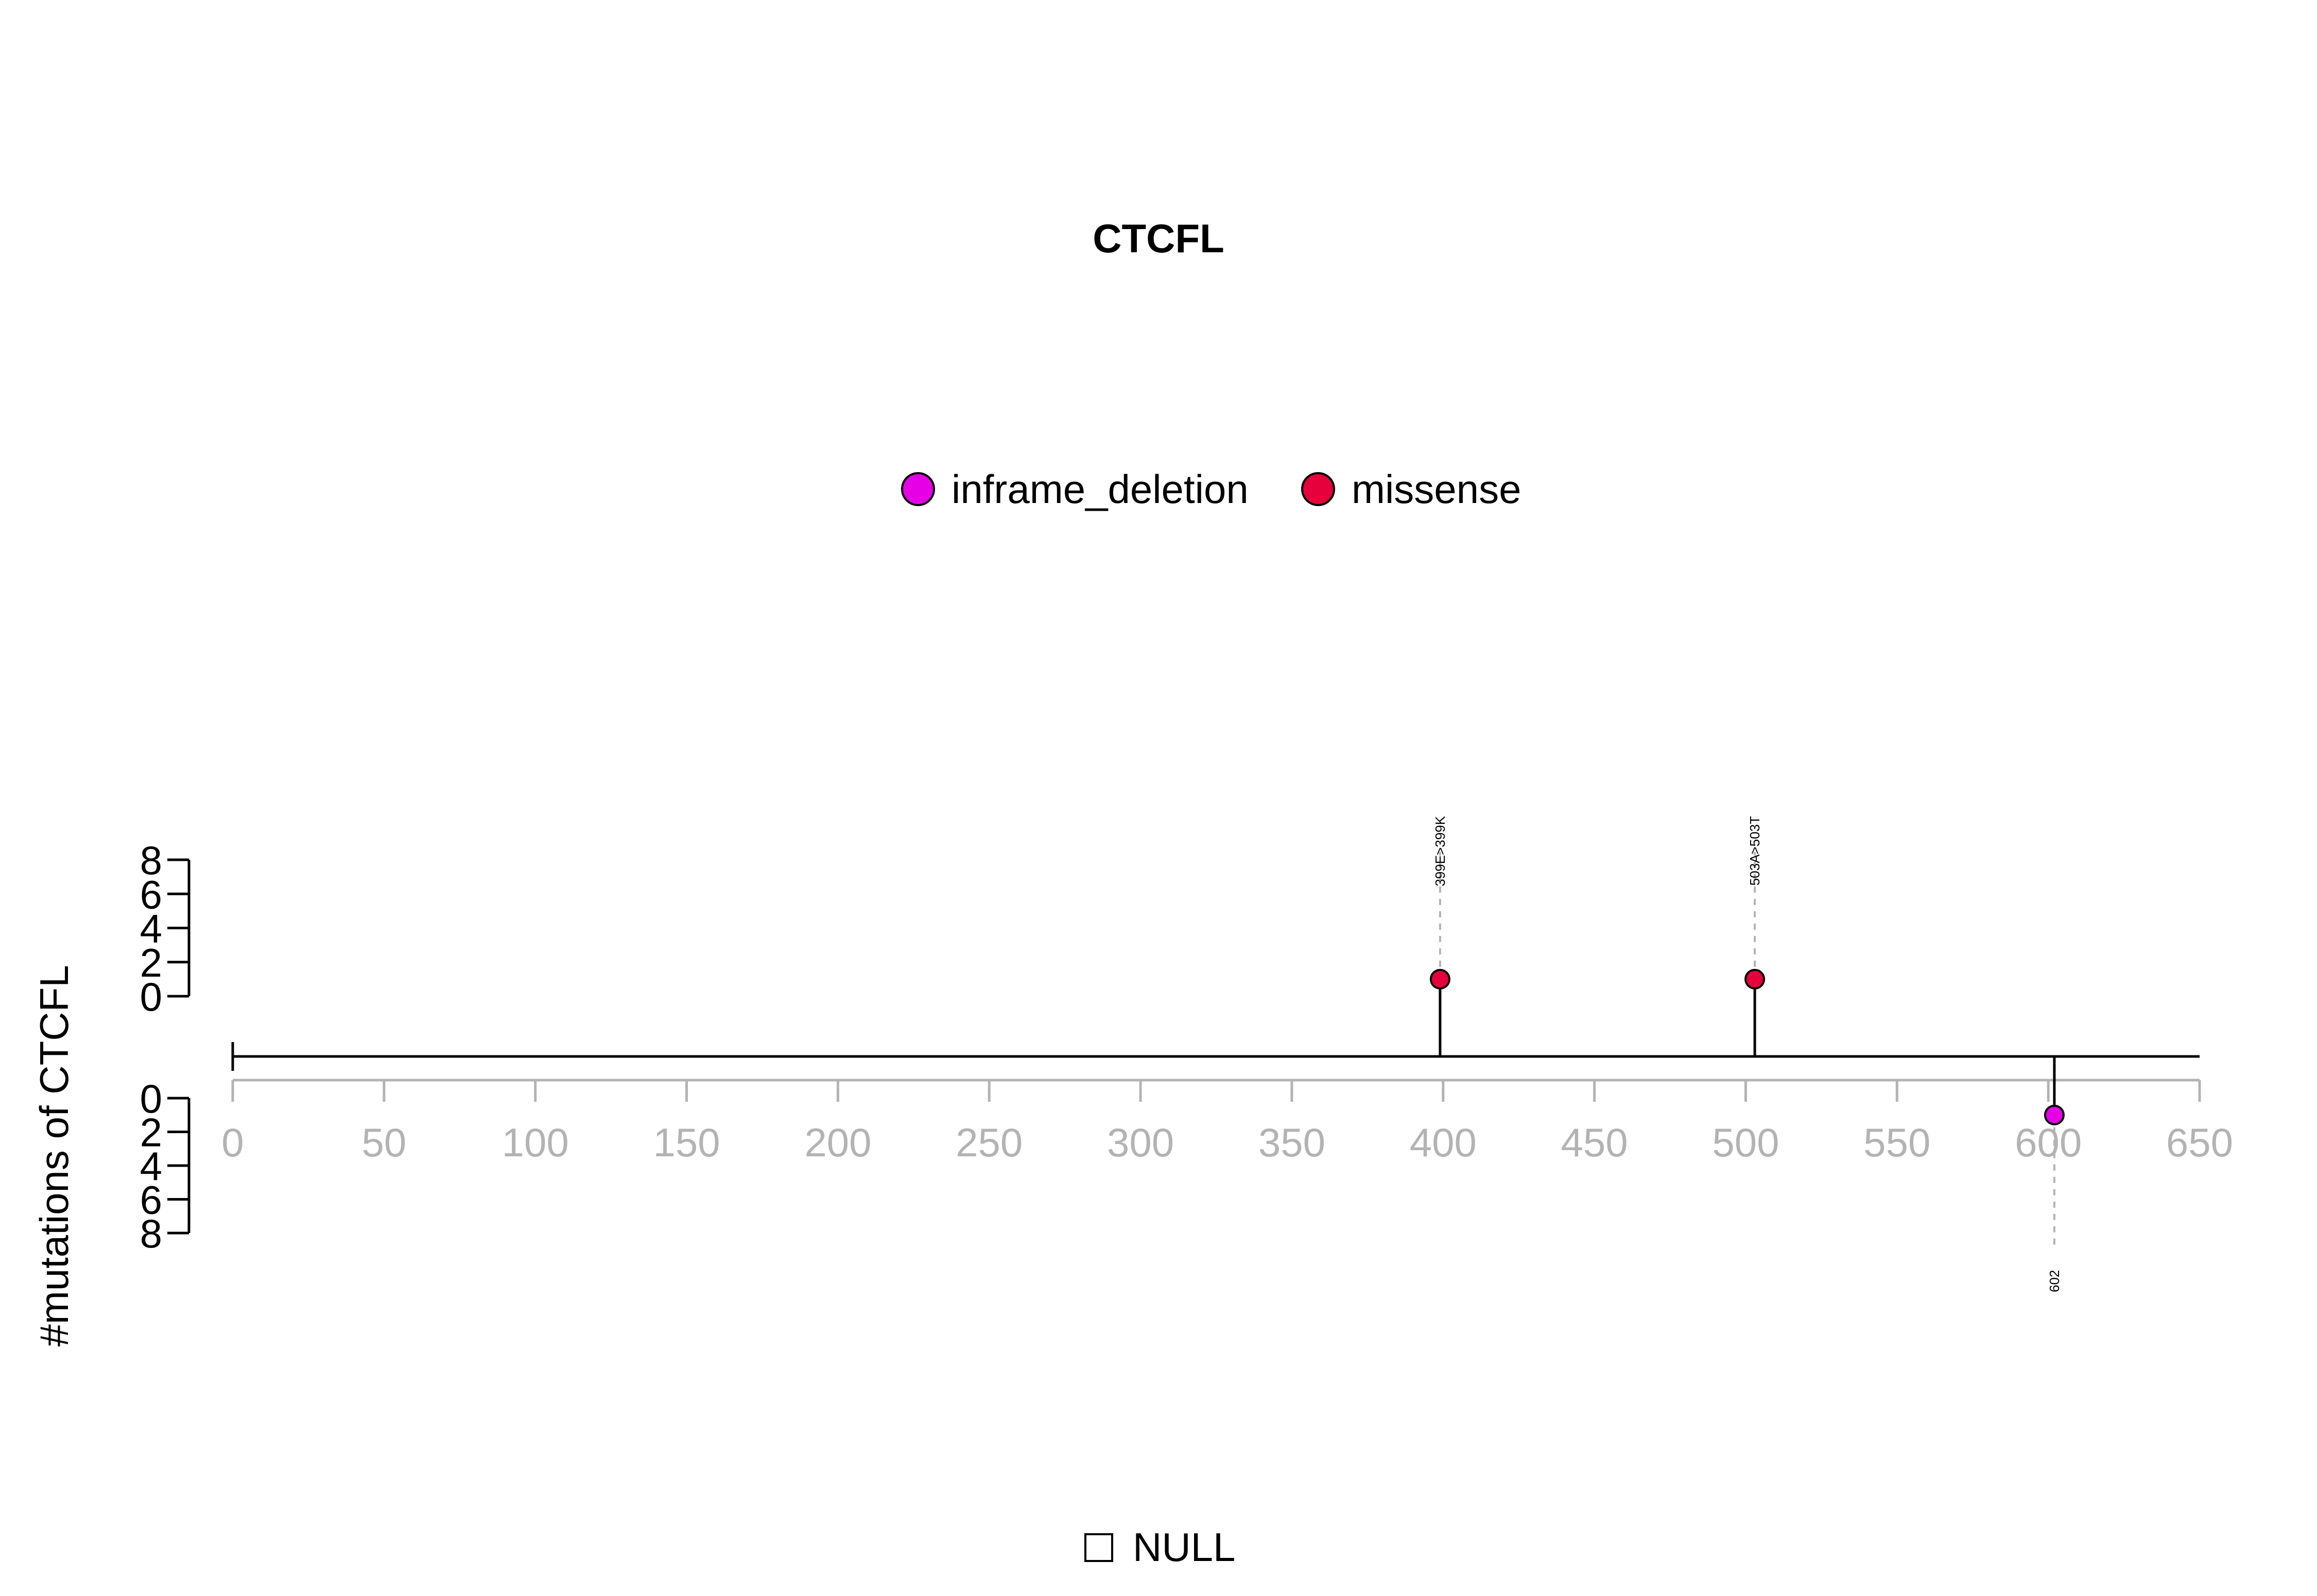 This screenshot has height=1596, width=2317. I want to click on position-tick-label-150: 150, so click(686, 1142).